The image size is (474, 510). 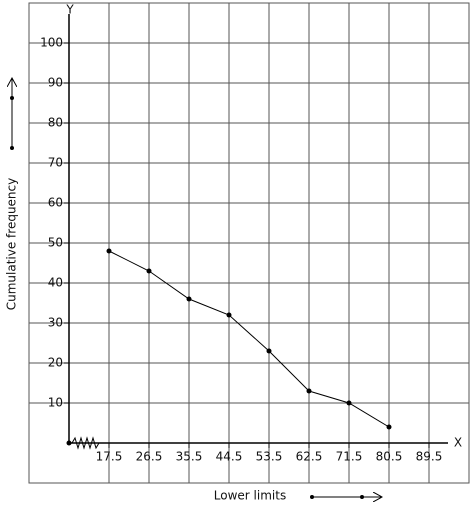 What do you see at coordinates (349, 457) in the screenshot?
I see `x-tick-label: 71.5` at bounding box center [349, 457].